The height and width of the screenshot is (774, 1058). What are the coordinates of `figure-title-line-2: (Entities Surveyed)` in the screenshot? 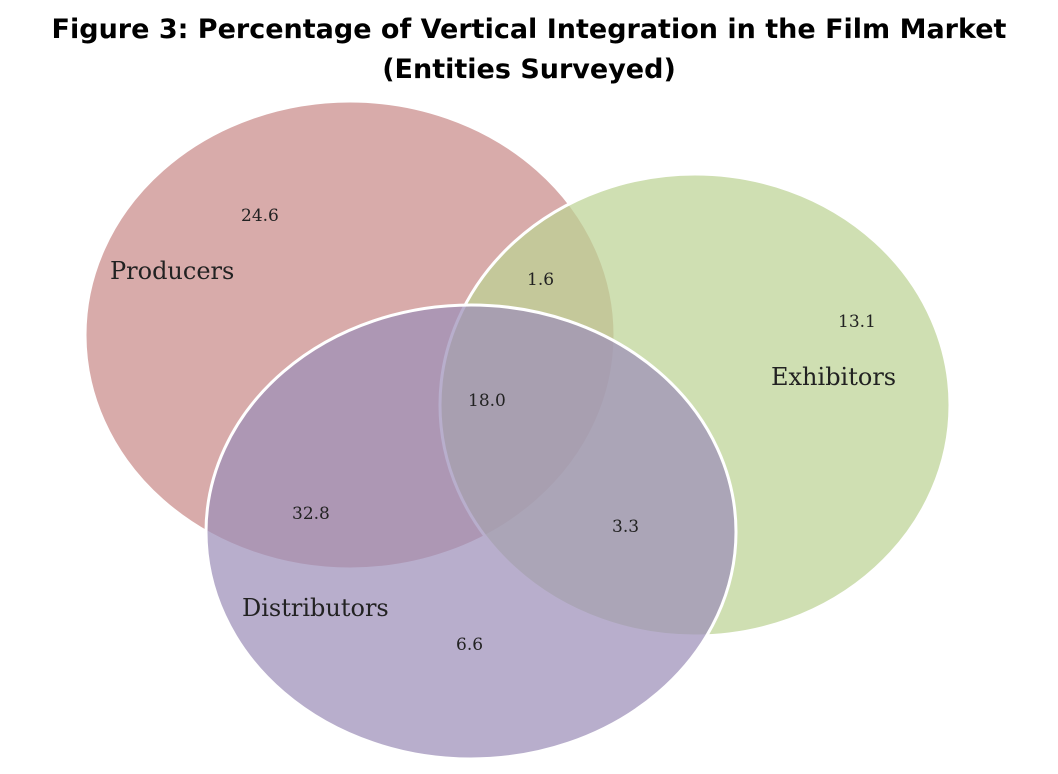 It's located at (529, 69).